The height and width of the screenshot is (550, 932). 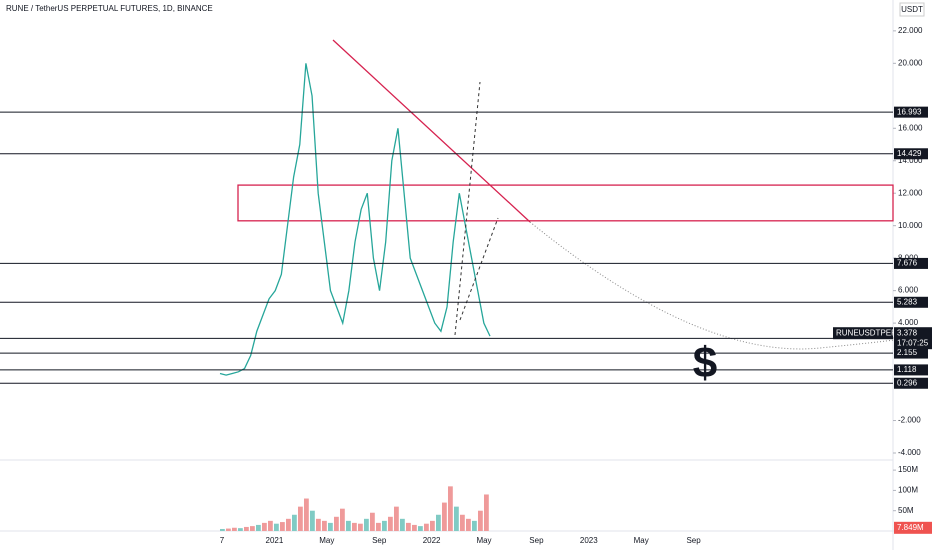 What do you see at coordinates (275, 540) in the screenshot?
I see `x-tick-label: 2021` at bounding box center [275, 540].